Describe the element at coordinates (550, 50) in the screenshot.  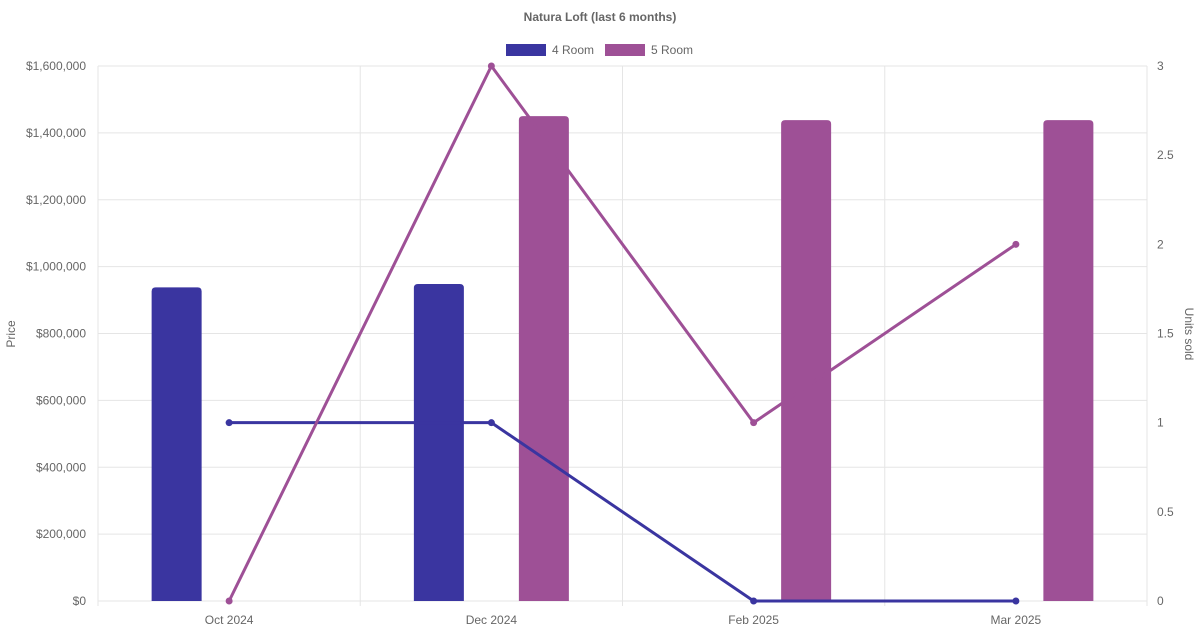
I see `legend-item-4-room: 4 Room` at that location.